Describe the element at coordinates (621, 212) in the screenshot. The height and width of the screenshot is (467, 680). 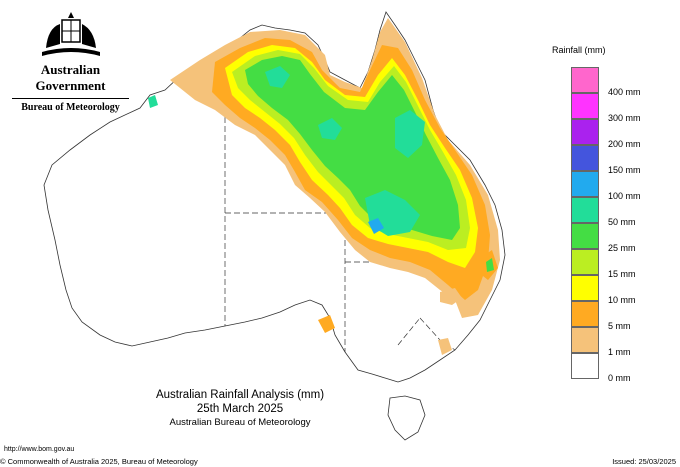
I see `legend-item: 50 mm` at that location.